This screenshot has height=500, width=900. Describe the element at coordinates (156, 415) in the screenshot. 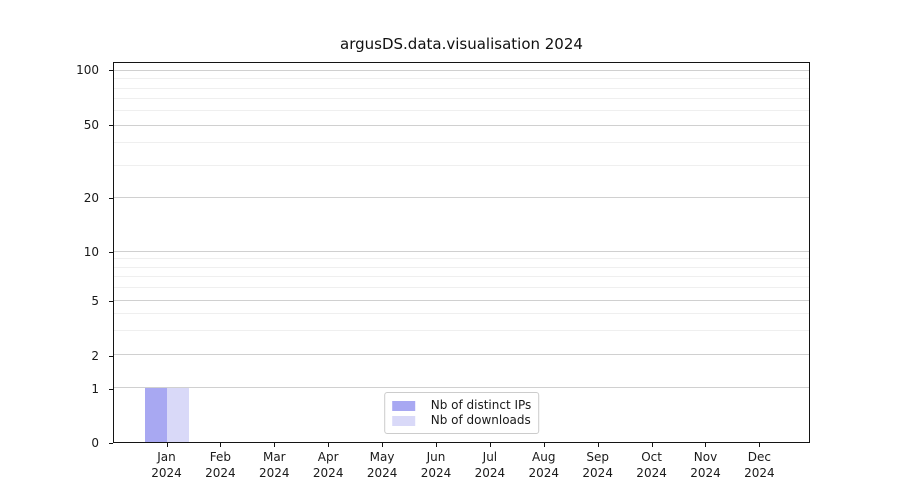

I see `bar-distinct-ips` at that location.